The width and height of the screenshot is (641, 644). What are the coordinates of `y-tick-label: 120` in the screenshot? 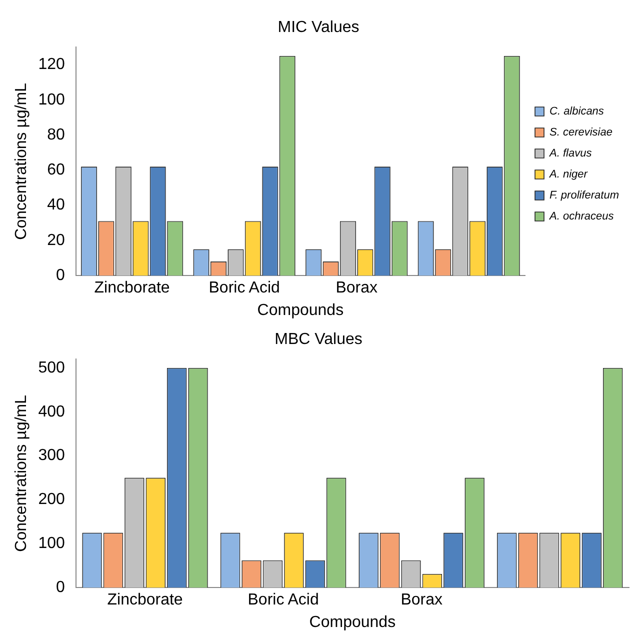 It's located at (51, 65).